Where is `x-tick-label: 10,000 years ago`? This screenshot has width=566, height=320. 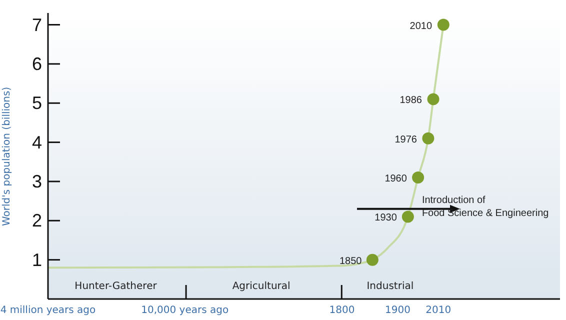 x-tick-label: 10,000 years ago is located at coordinates (185, 310).